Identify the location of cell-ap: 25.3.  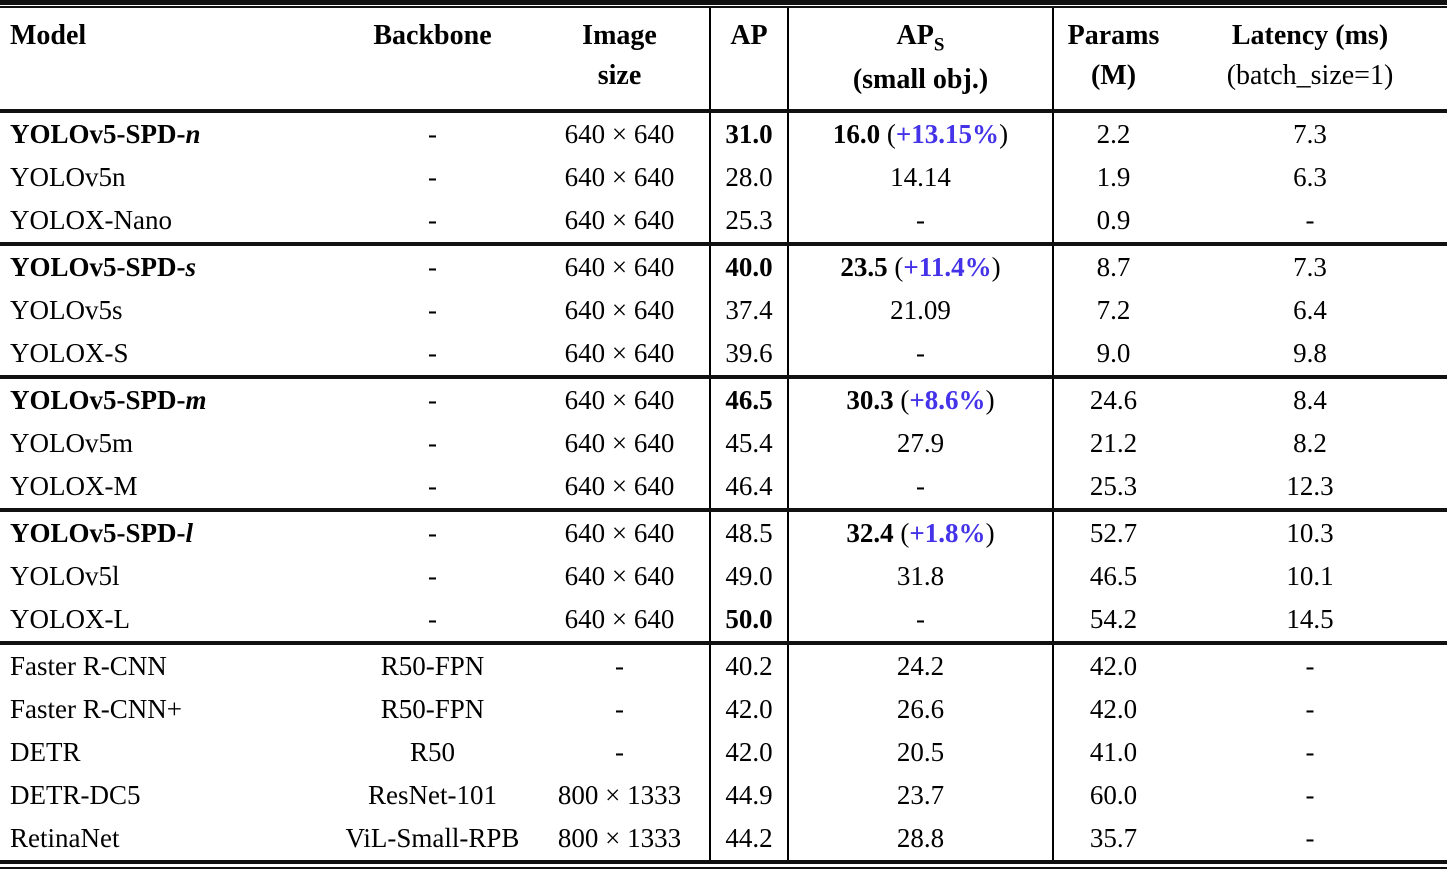
(749, 222).